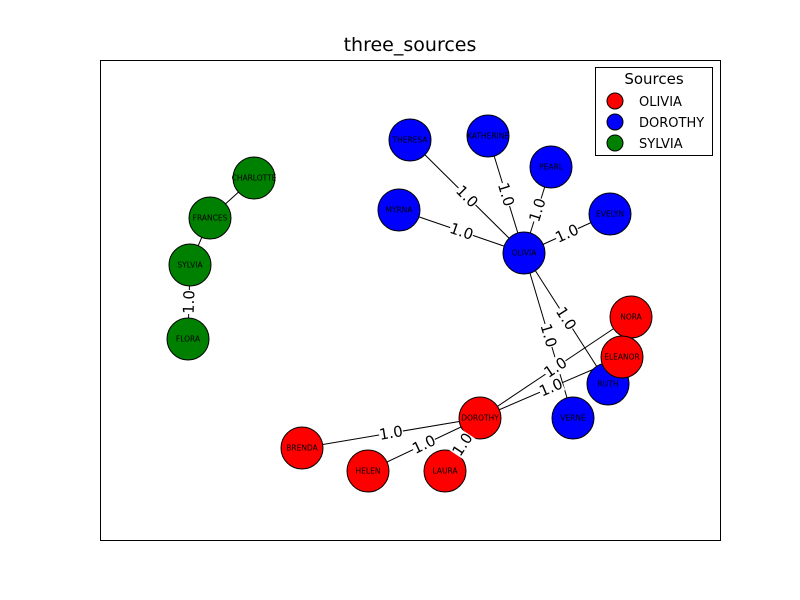  I want to click on edge-label-sylvia-flora: 1.0, so click(189, 302).